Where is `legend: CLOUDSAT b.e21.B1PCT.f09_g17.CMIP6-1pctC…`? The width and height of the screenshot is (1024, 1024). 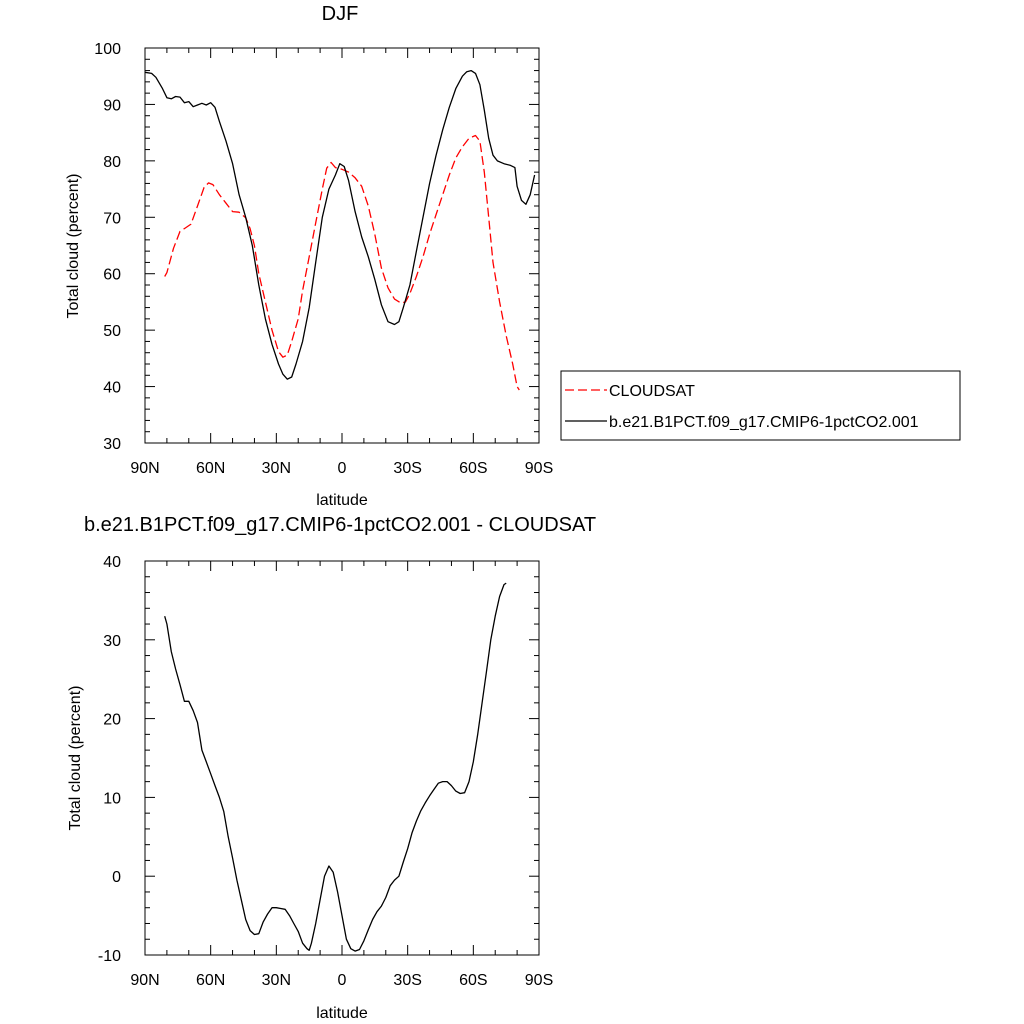 legend: CLOUDSAT b.e21.B1PCT.f09_g17.CMIP6-1pctC… is located at coordinates (760, 405).